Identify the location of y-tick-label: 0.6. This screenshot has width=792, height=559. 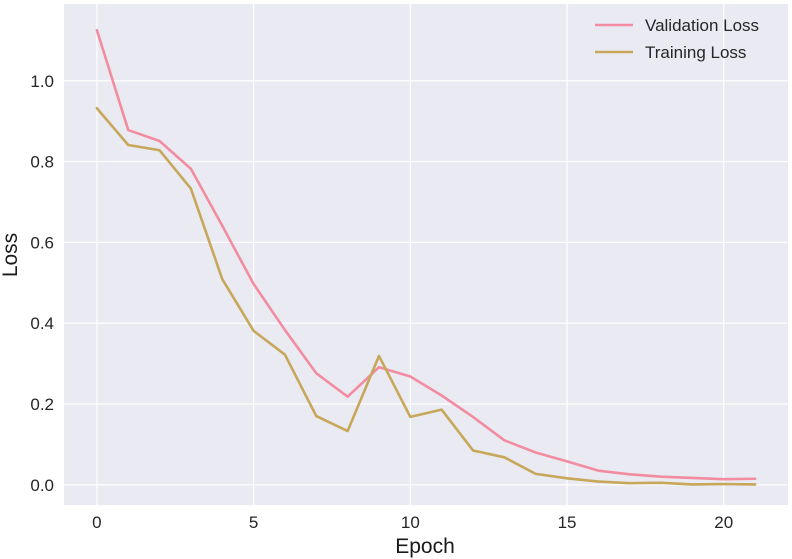
(42, 242).